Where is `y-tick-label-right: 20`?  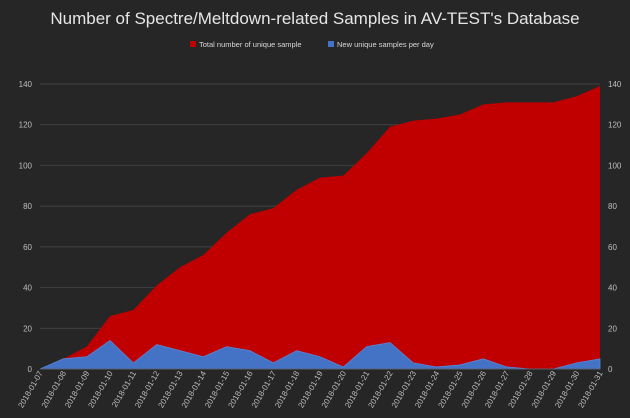
y-tick-label-right: 20 is located at coordinates (612, 328).